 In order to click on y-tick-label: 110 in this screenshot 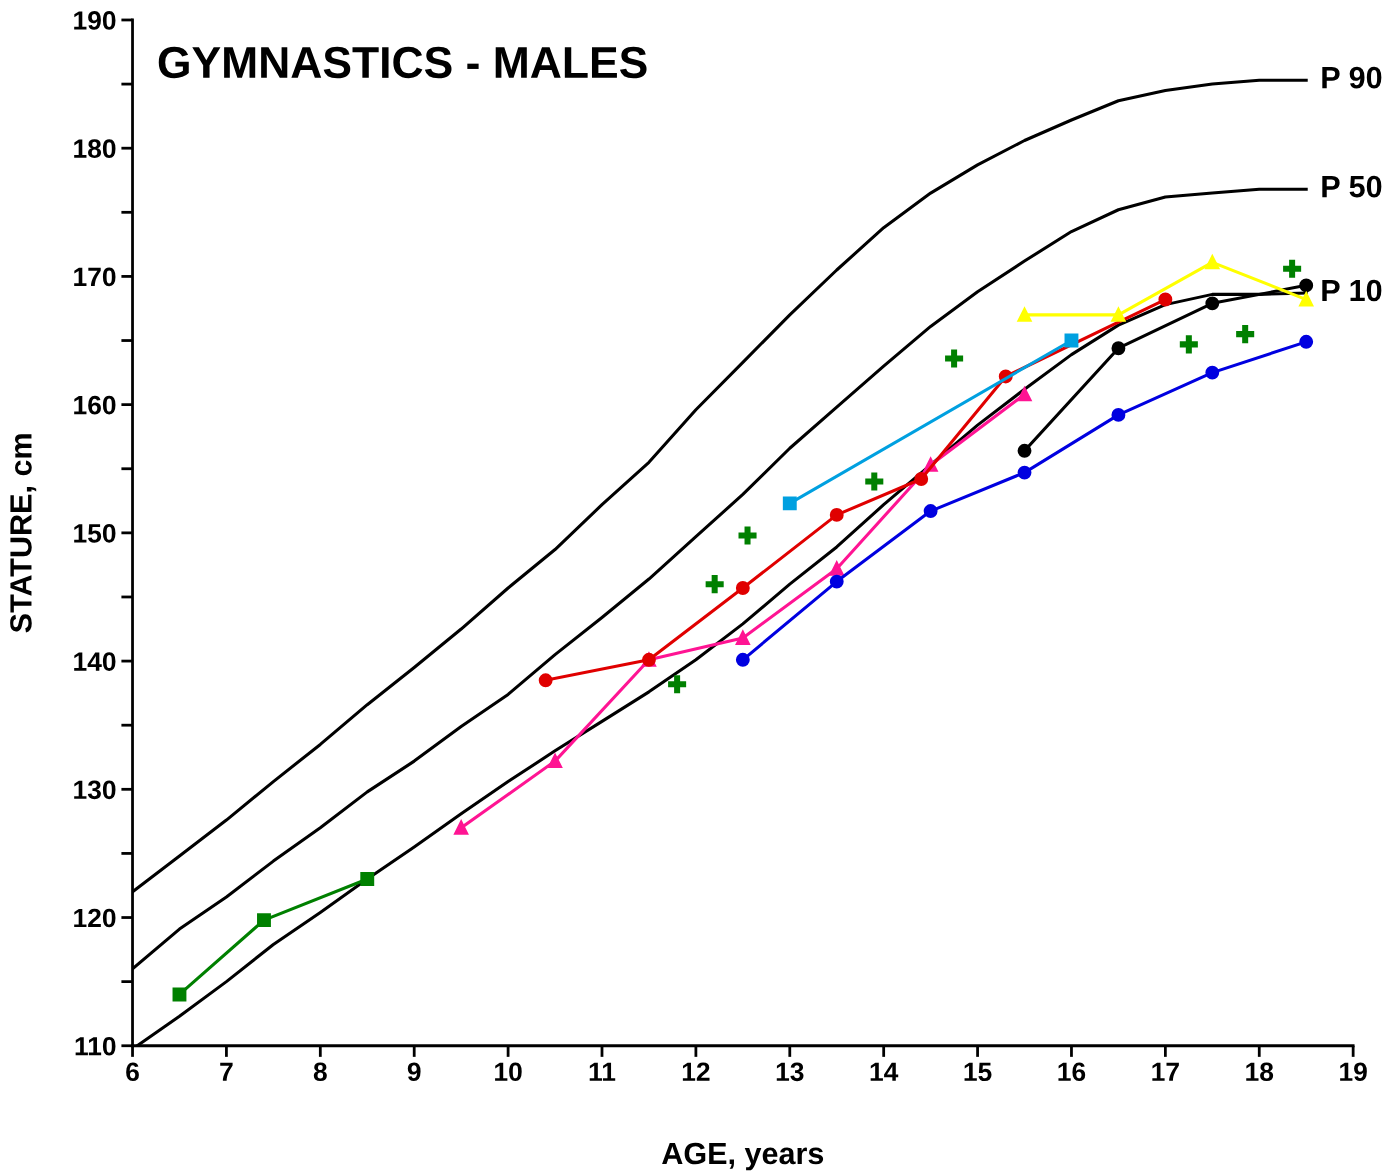, I will do `click(95, 1046)`.